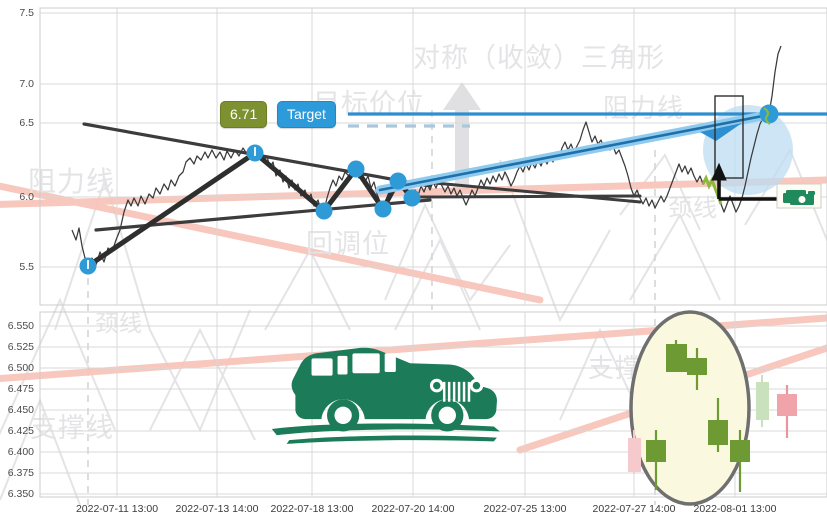 The width and height of the screenshot is (827, 520). What do you see at coordinates (244, 114) in the screenshot?
I see `target-value-badge: 6.71` at bounding box center [244, 114].